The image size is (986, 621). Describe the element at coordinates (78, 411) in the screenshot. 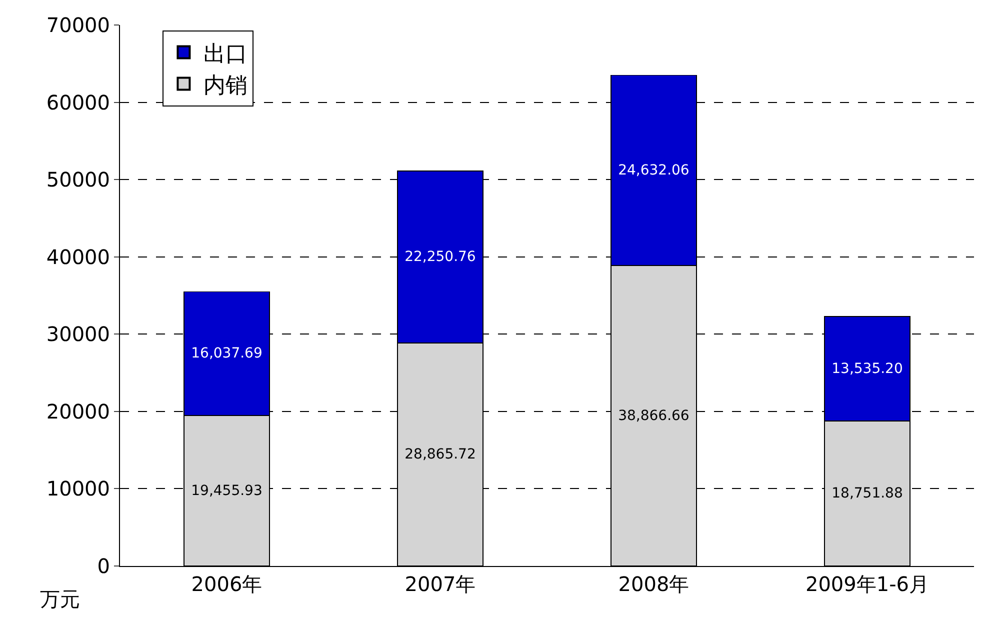

I see `y-tick-label: 20000` at that location.